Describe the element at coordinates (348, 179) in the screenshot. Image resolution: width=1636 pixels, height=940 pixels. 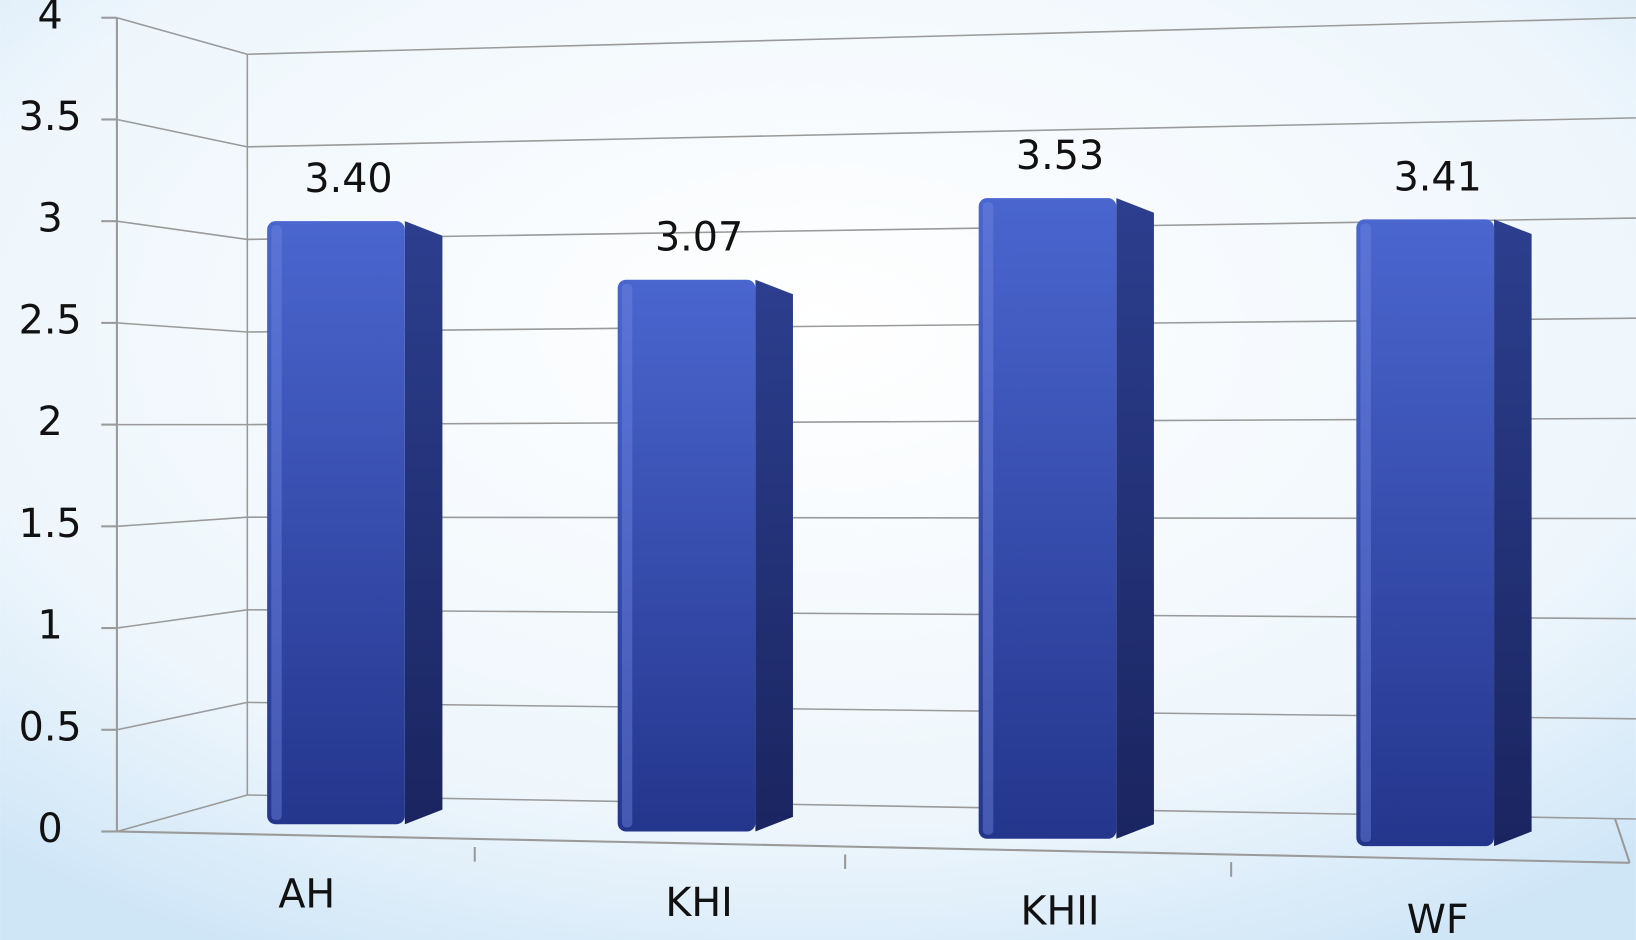
I see `value-label: 3.40` at that location.